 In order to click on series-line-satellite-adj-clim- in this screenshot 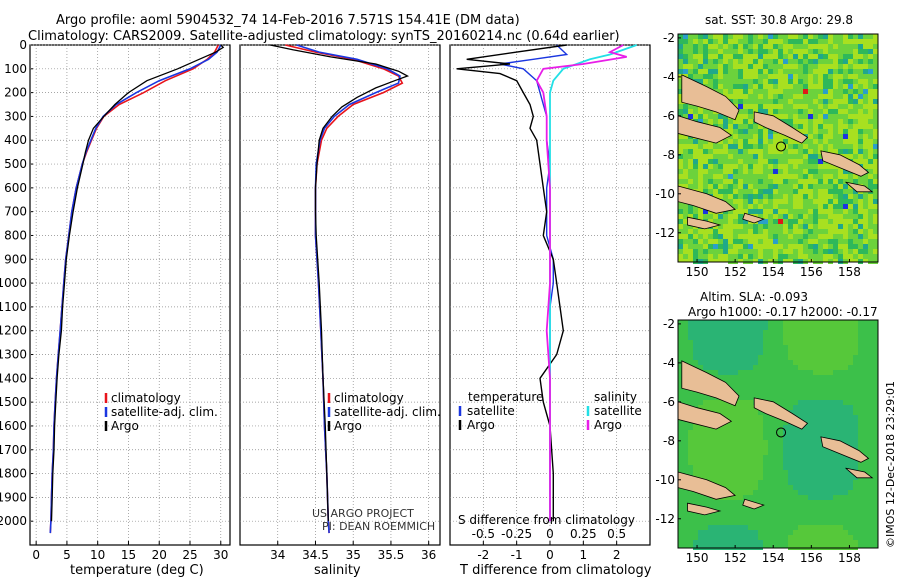, I will do `click(348, 289)`.